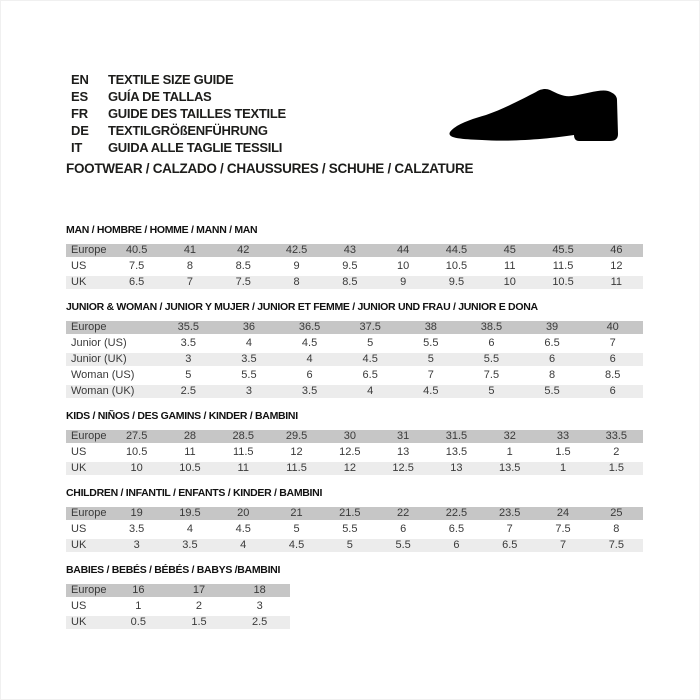 The height and width of the screenshot is (700, 700). I want to click on lang-row-en: EN TEXTILE SIZE GUIDE, so click(385, 79).